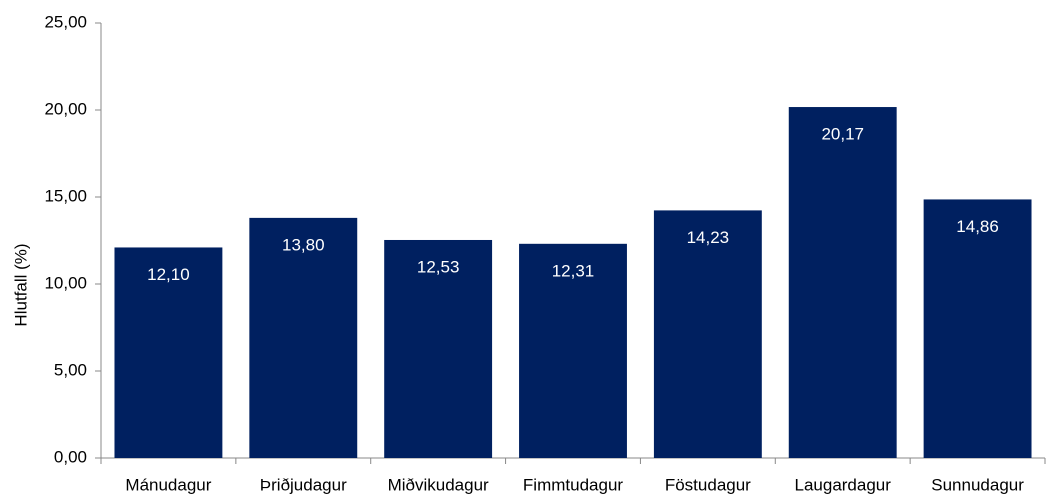  I want to click on y-tick-label: 10,00, so click(65, 282).